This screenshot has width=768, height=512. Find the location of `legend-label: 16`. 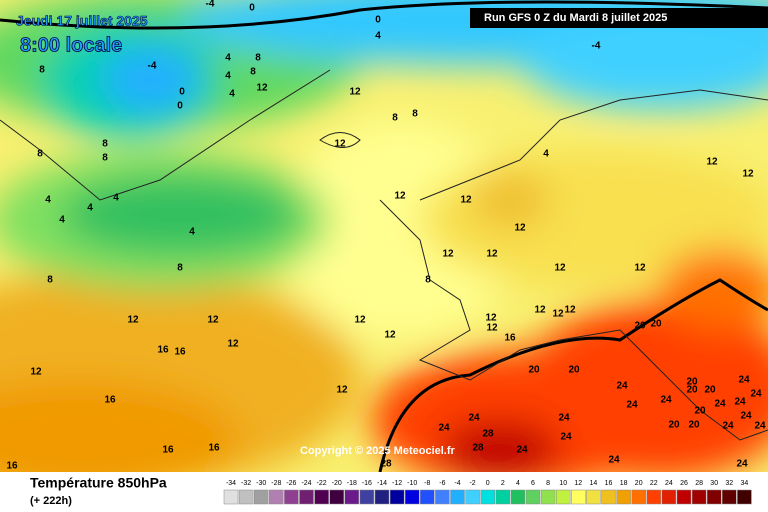

legend-label: 16 is located at coordinates (609, 483).